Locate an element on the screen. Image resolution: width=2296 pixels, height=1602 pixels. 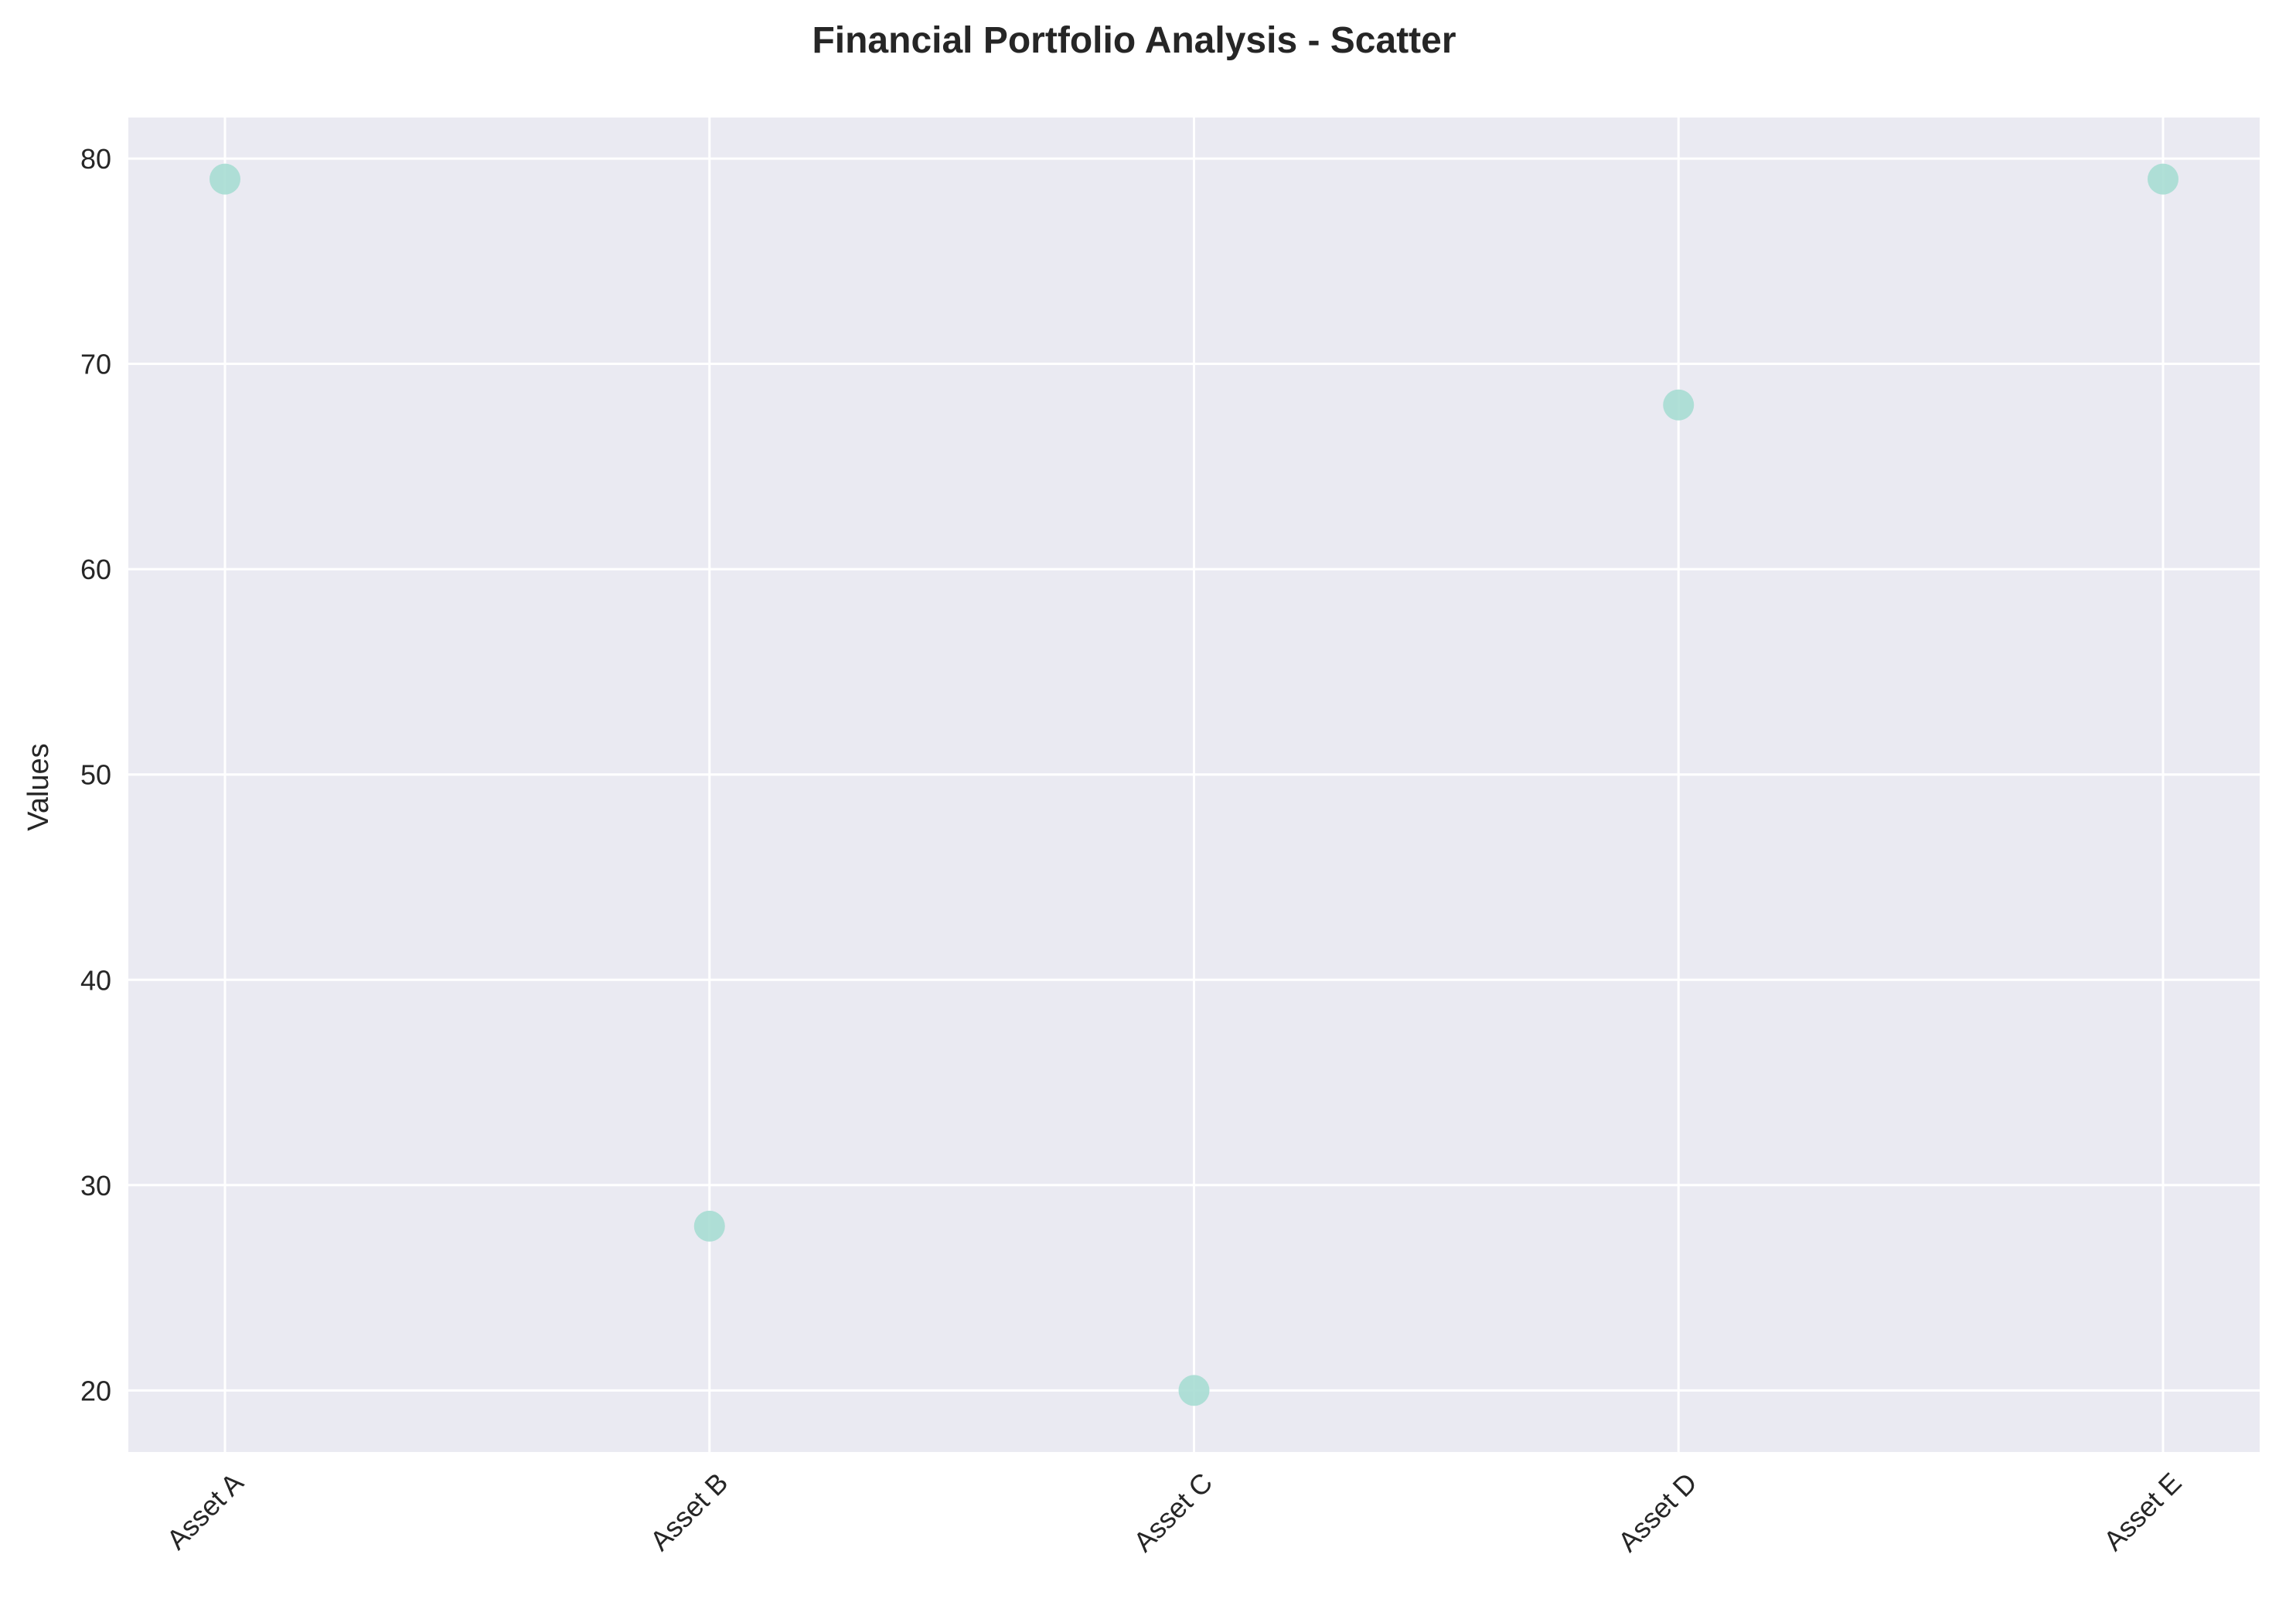
y-tick-label: 60 is located at coordinates (95, 569).